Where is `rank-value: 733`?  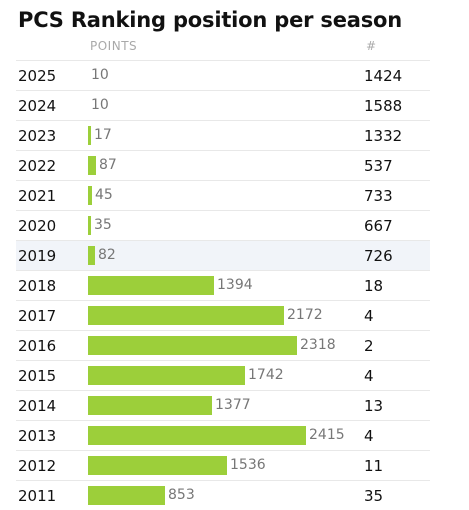 rank-value: 733 is located at coordinates (378, 196).